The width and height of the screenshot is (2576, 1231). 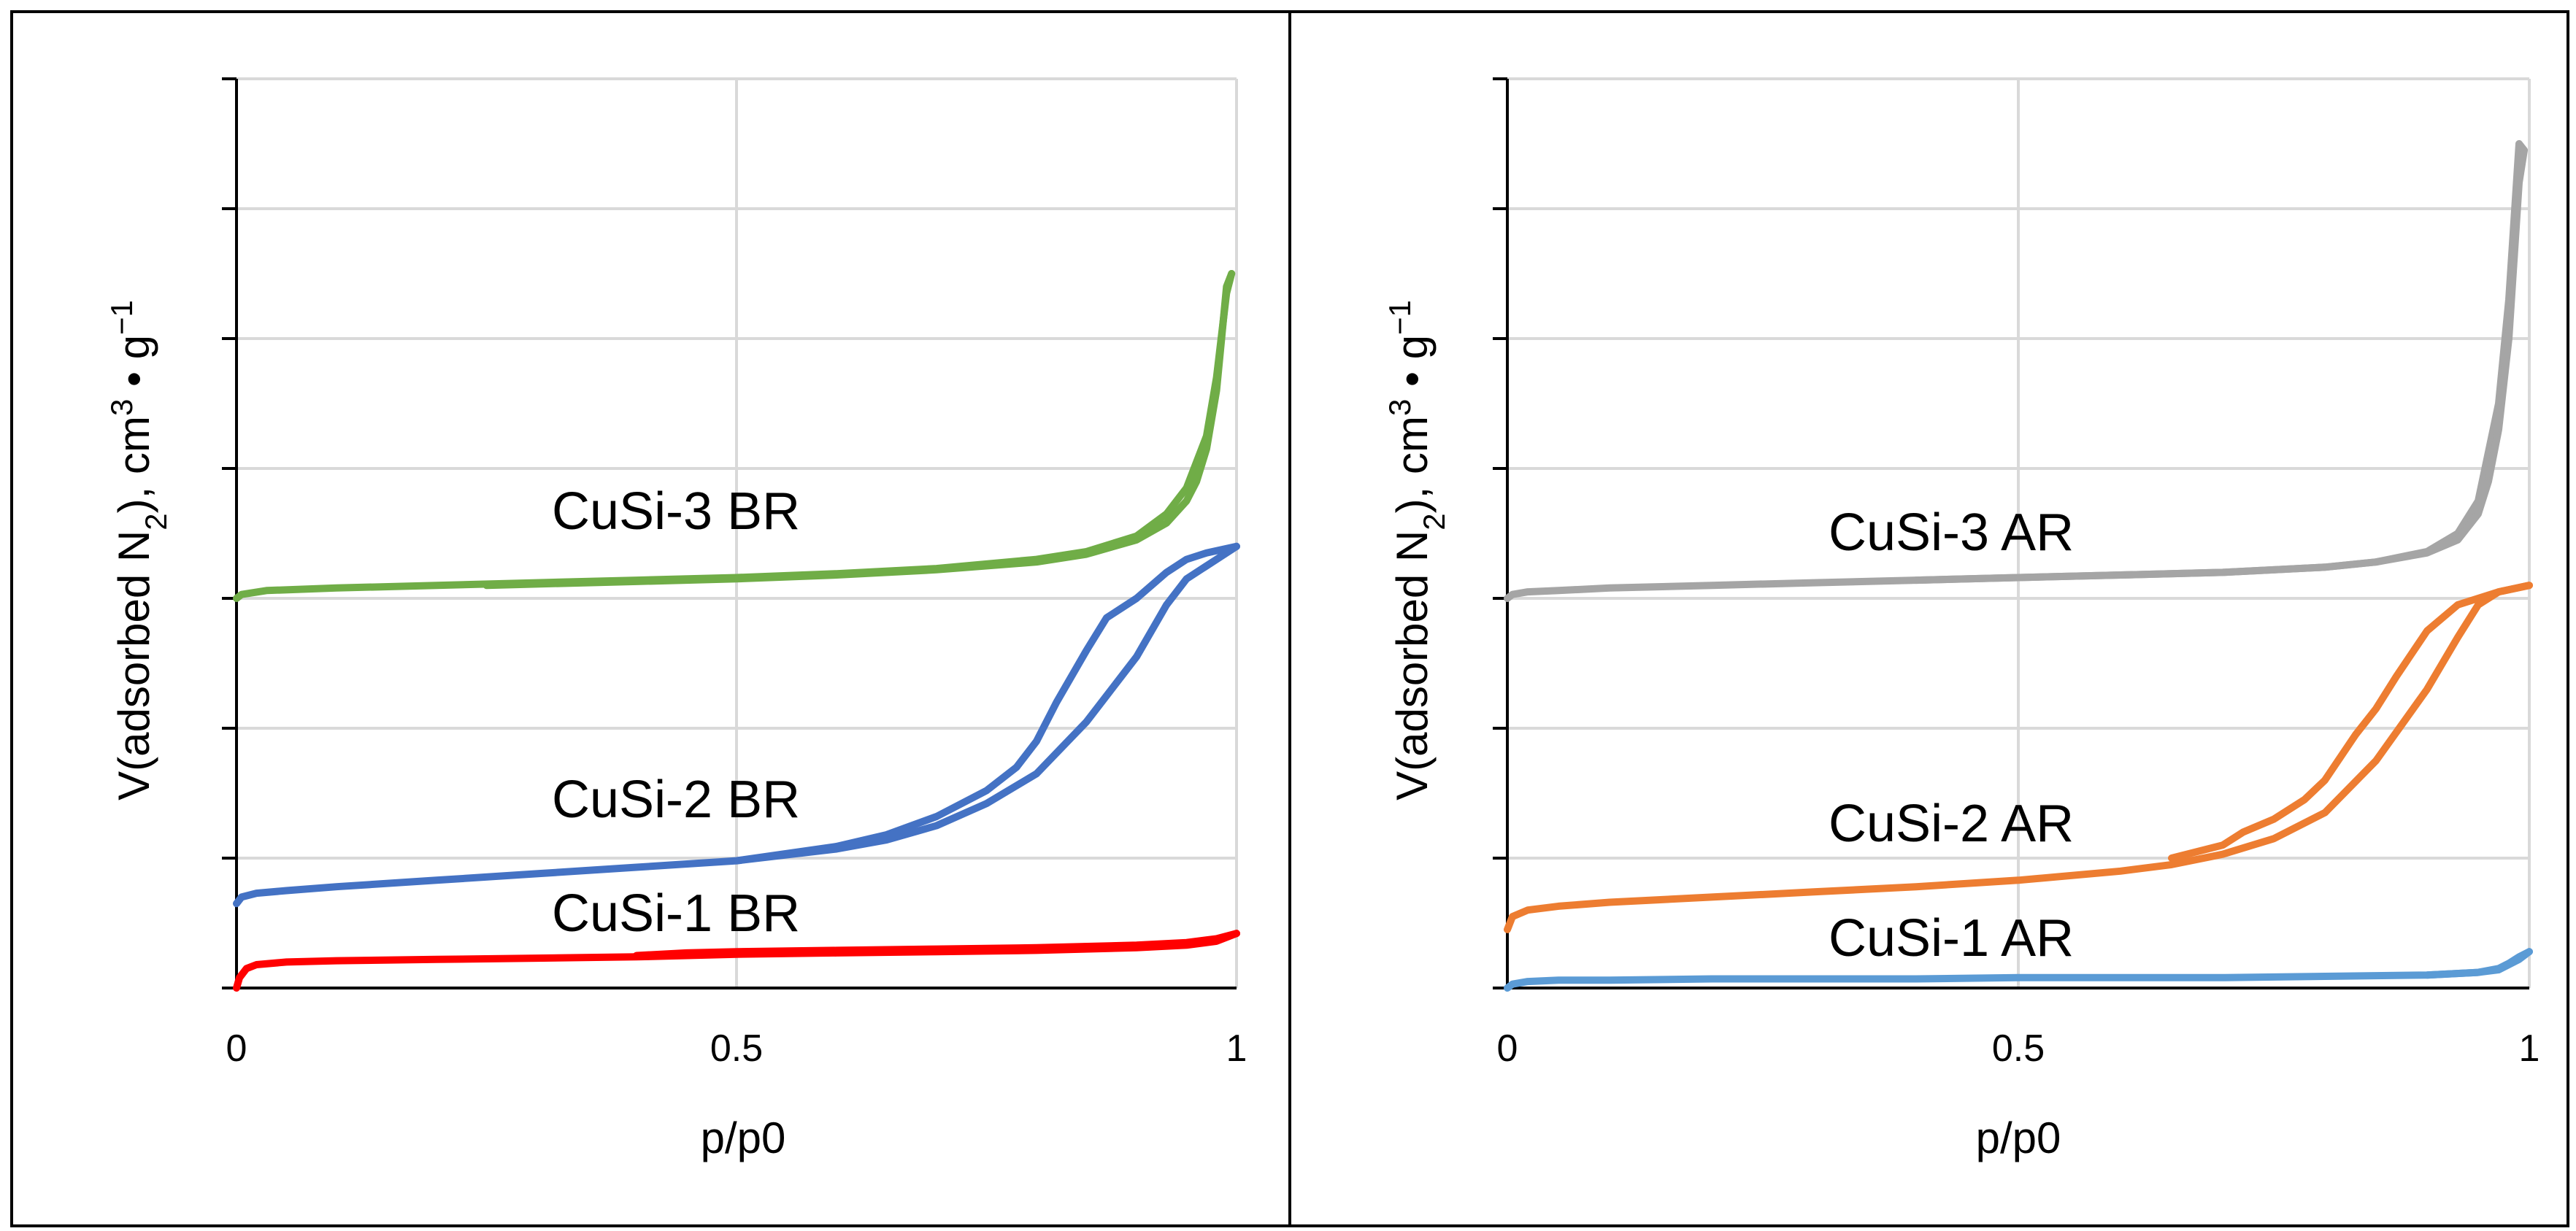 I want to click on right-x-tick-label-0: 0, so click(x=1507, y=1048).